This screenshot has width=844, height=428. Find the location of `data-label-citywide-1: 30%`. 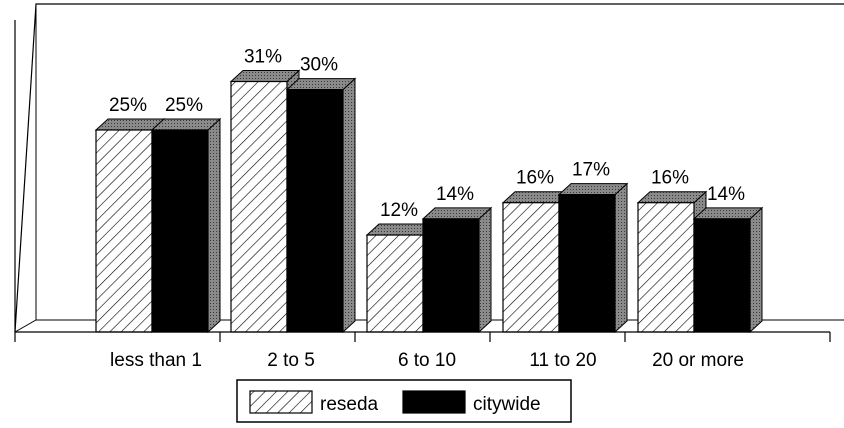

data-label-citywide-1: 30% is located at coordinates (319, 65).